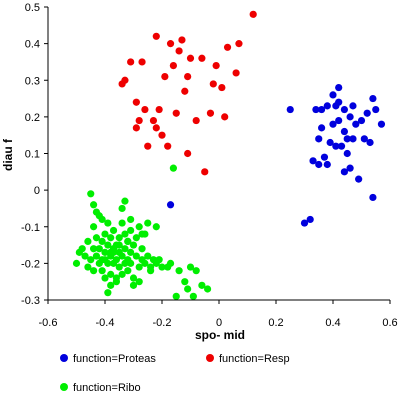 Image resolution: width=400 pixels, height=405 pixels. Describe the element at coordinates (332, 323) in the screenshot. I see `x-tick-label: 0.4` at that location.